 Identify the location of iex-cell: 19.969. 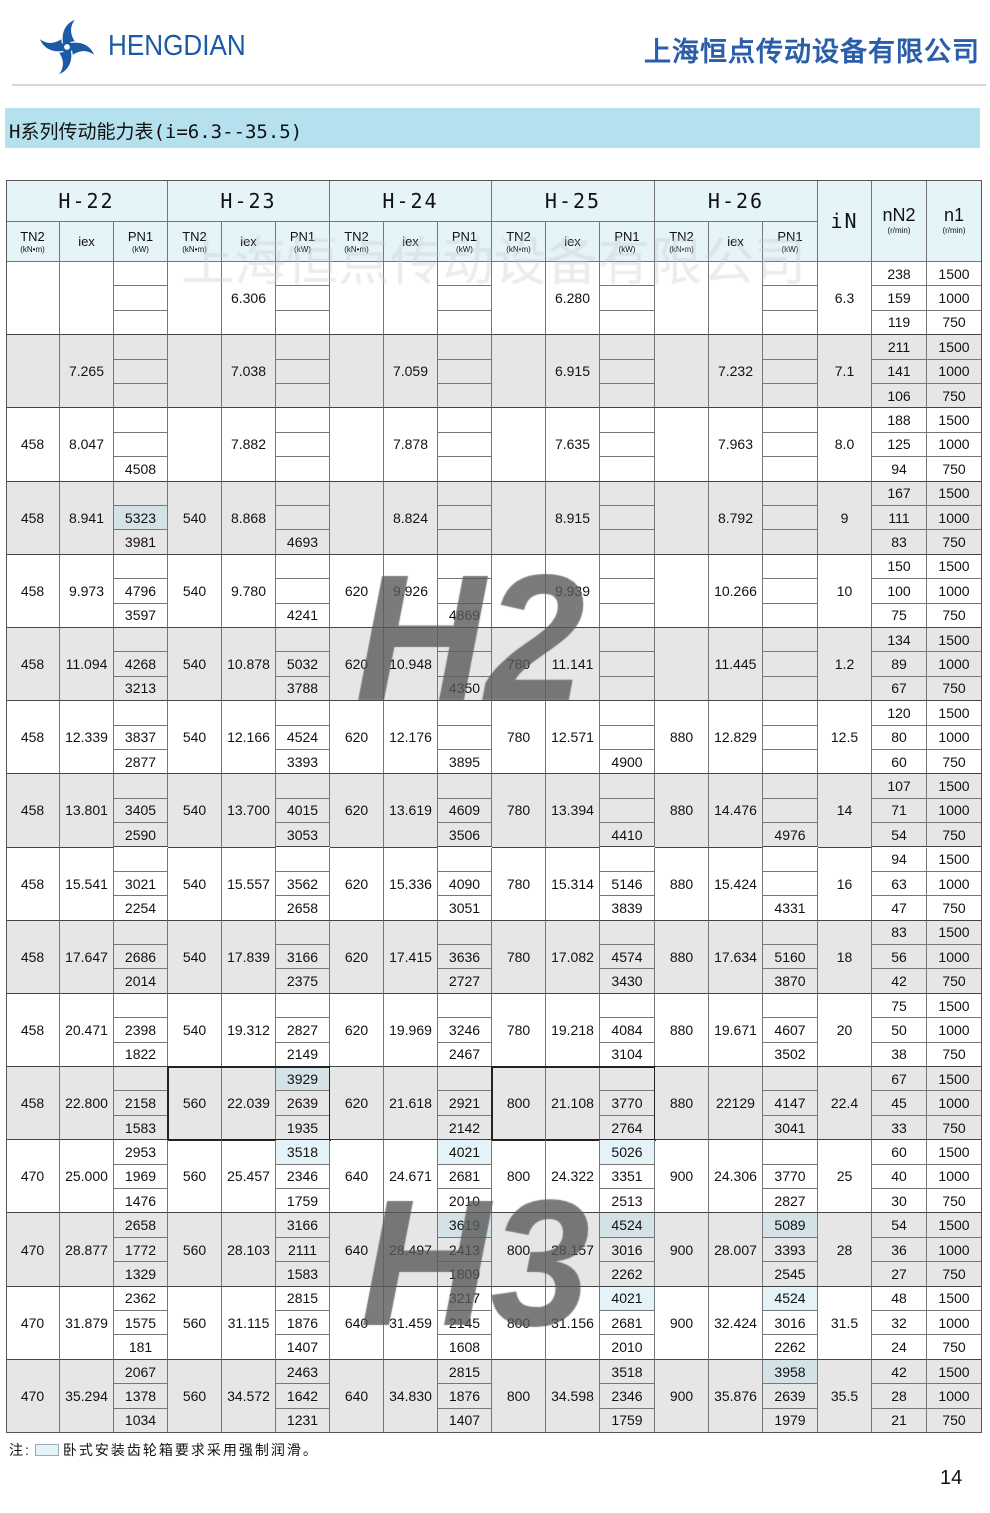
(411, 1030).